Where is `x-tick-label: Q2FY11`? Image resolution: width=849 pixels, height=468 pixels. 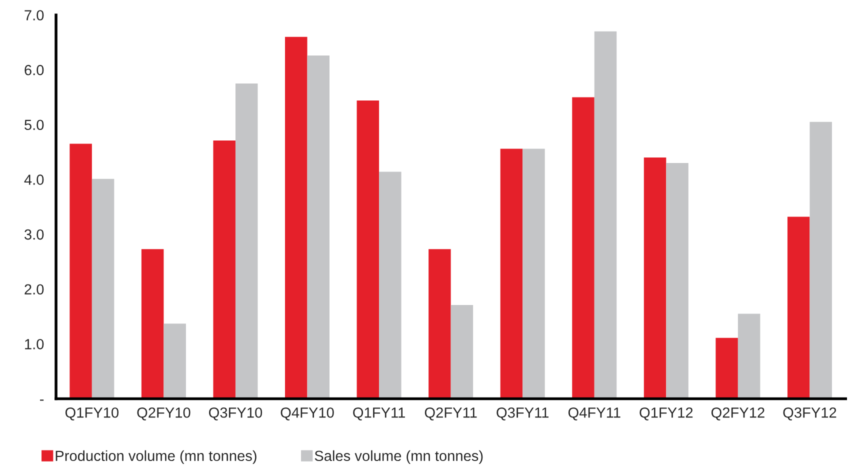 x-tick-label: Q2FY11 is located at coordinates (450, 413).